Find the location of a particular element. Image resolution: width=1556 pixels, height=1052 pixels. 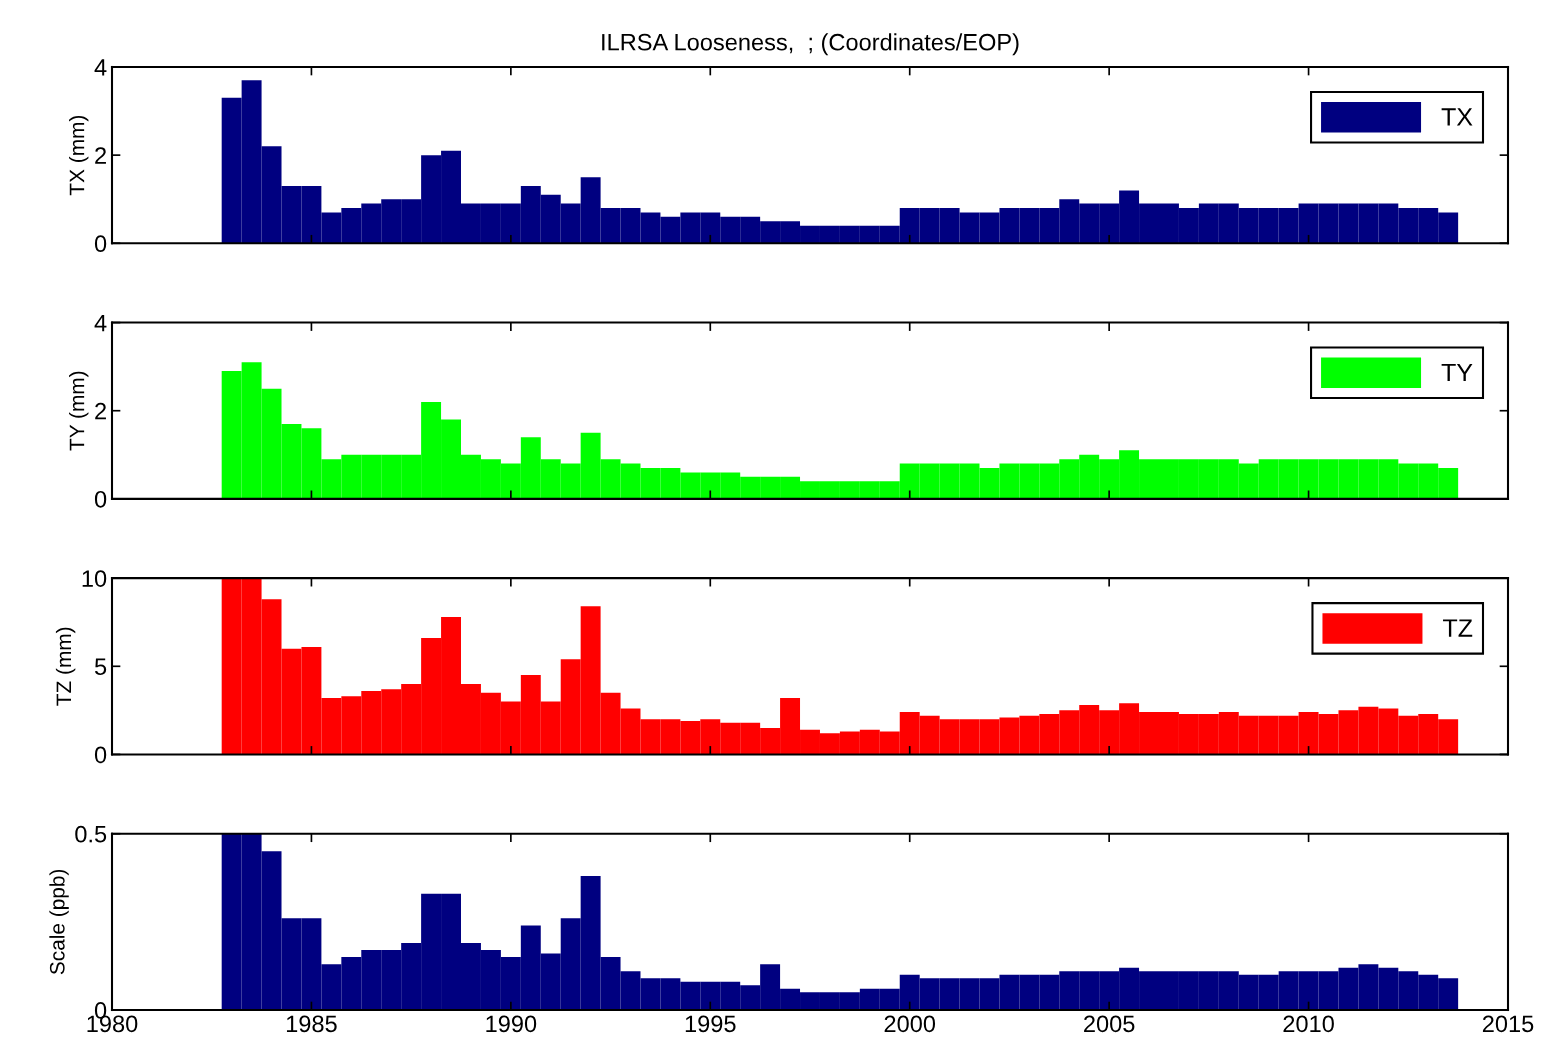

chart-title: ILRSA Looseness, ; (Coordinates/EOP) is located at coordinates (810, 44).